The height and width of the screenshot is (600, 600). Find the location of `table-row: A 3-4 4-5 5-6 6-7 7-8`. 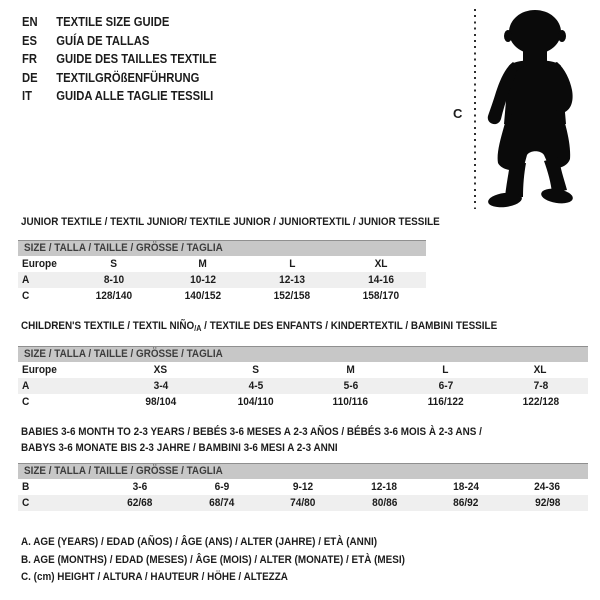

table-row: A 3-4 4-5 5-6 6-7 7-8 is located at coordinates (303, 386).